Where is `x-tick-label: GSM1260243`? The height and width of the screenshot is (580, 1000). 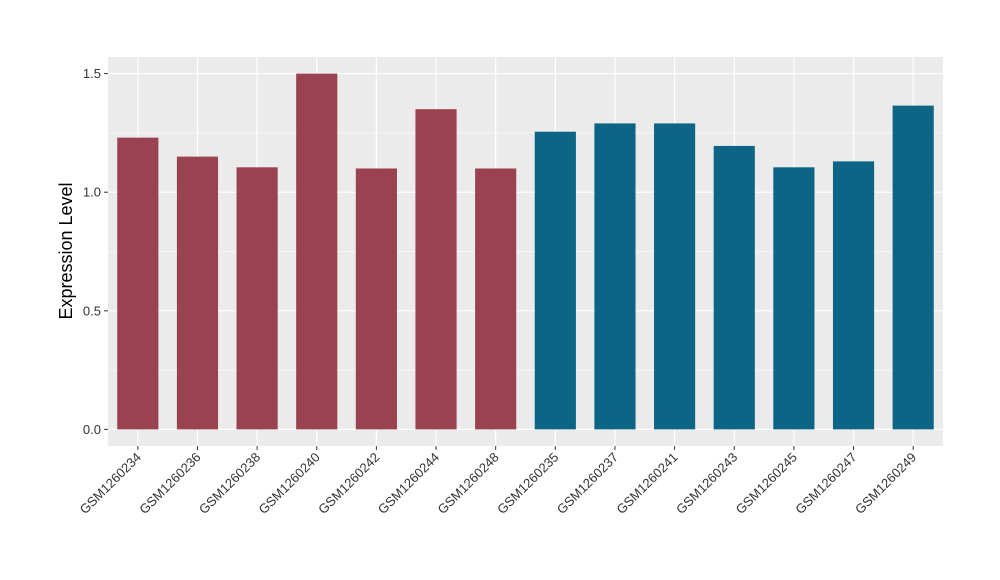 x-tick-label: GSM1260243 is located at coordinates (706, 483).